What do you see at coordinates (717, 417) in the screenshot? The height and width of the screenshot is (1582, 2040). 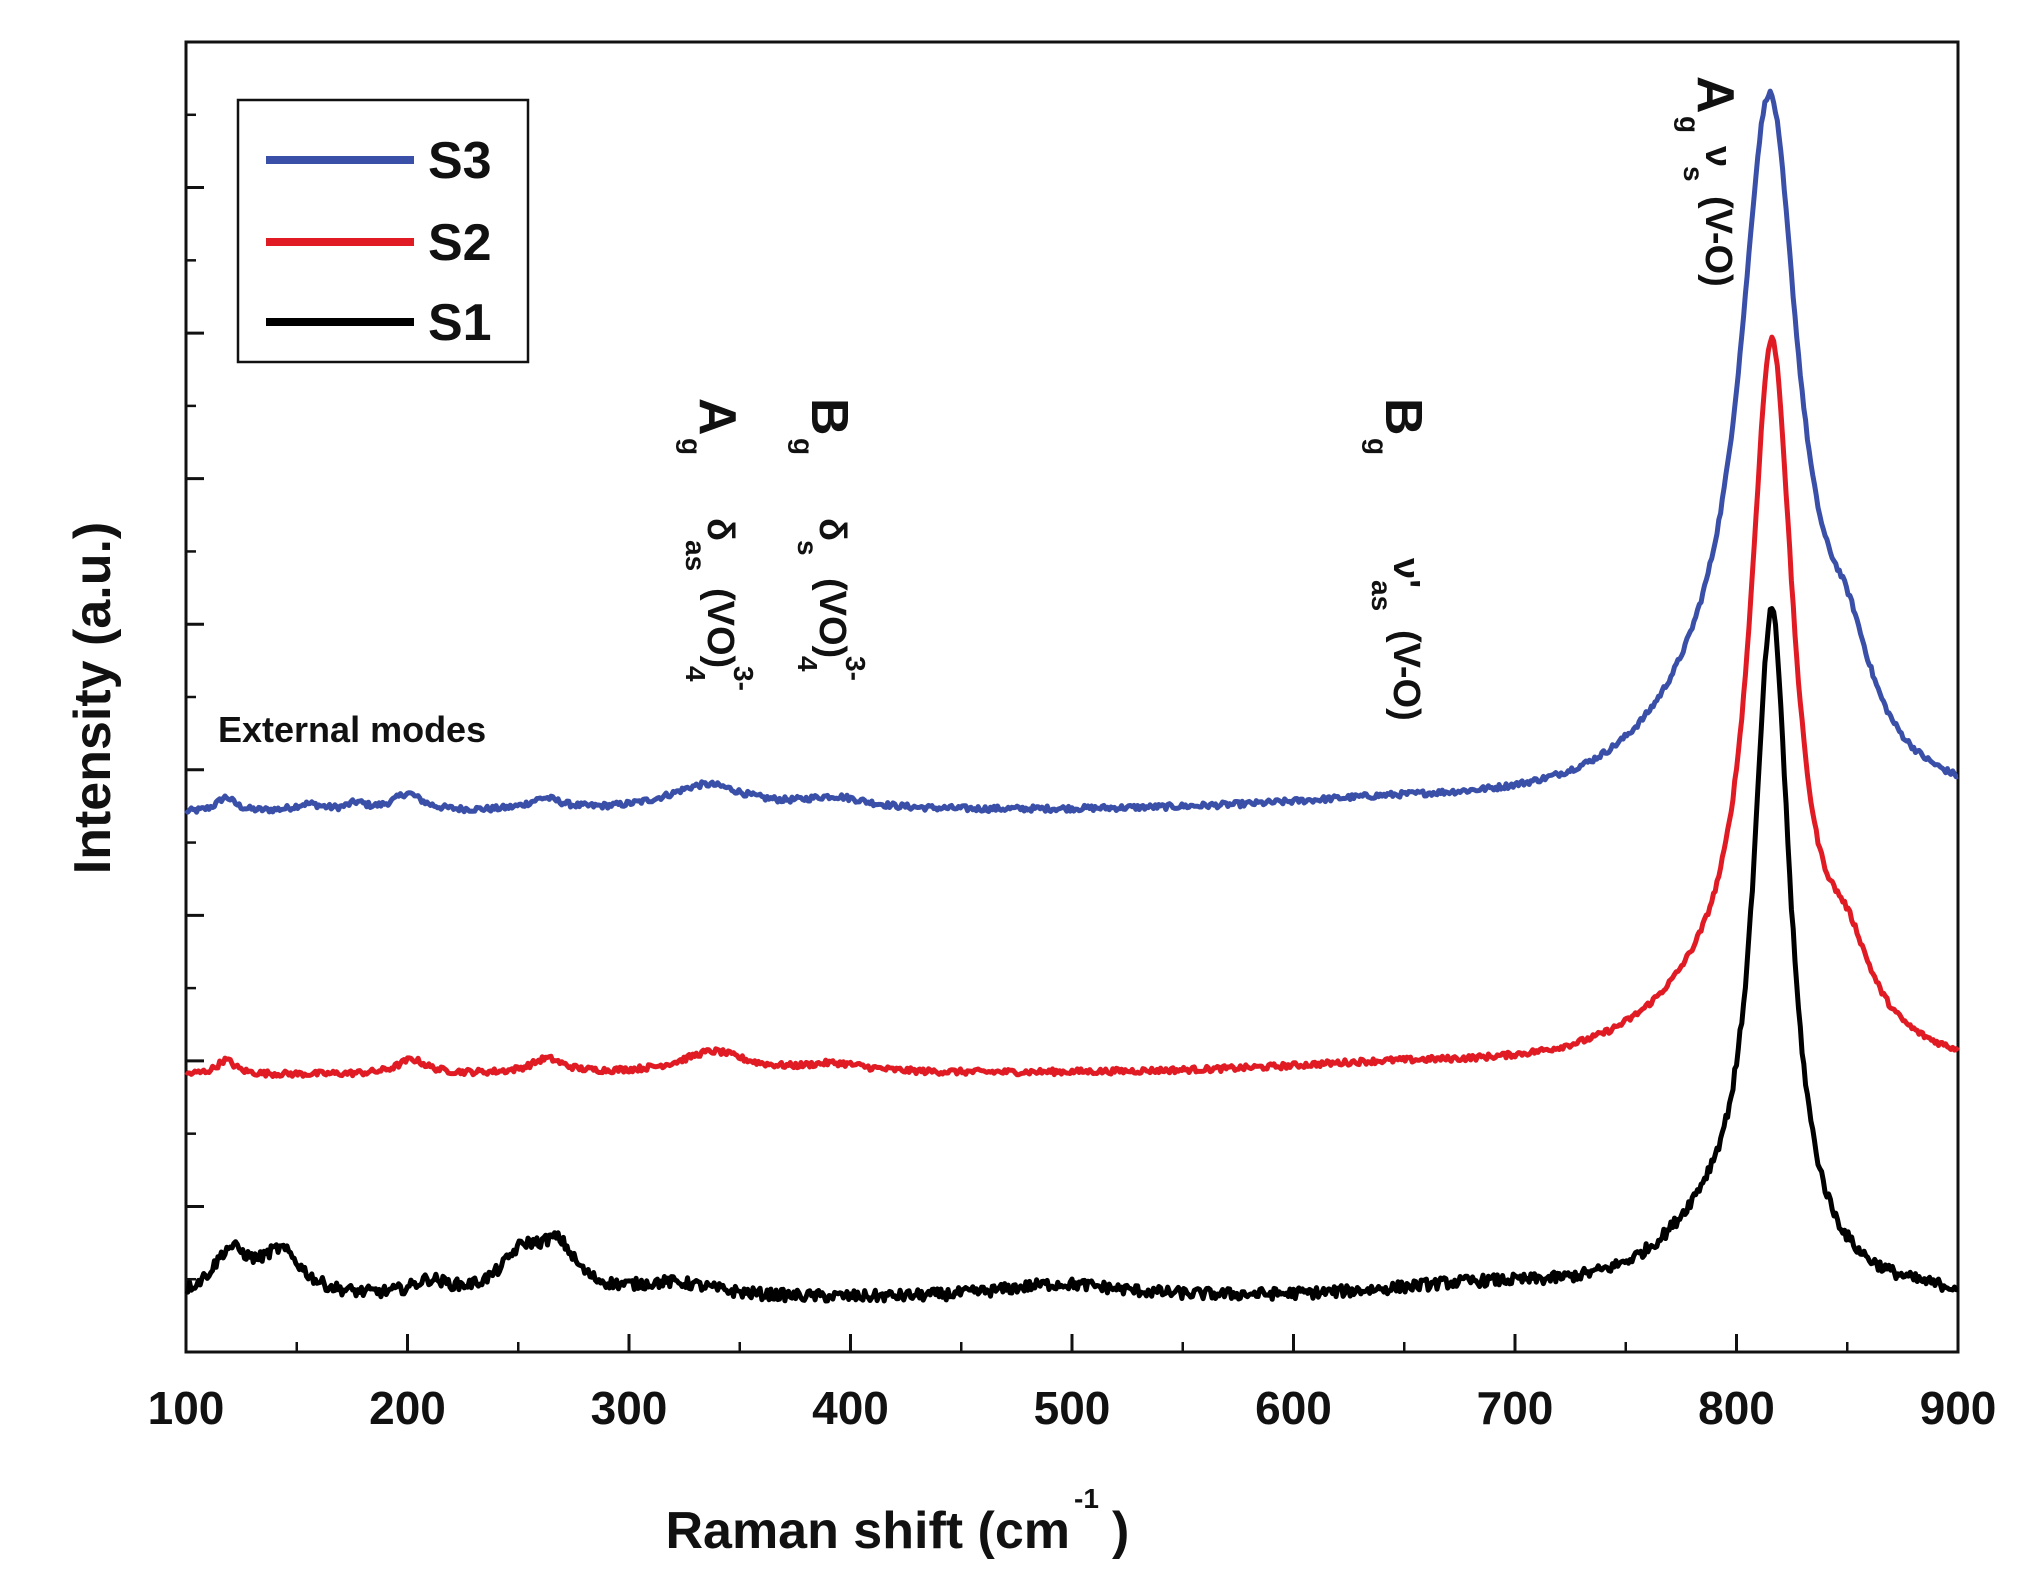 I see `ag1-main: A` at bounding box center [717, 417].